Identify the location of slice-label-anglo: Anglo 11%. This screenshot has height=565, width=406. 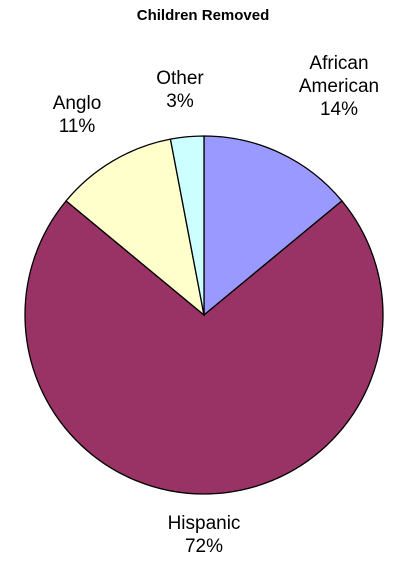
(77, 115).